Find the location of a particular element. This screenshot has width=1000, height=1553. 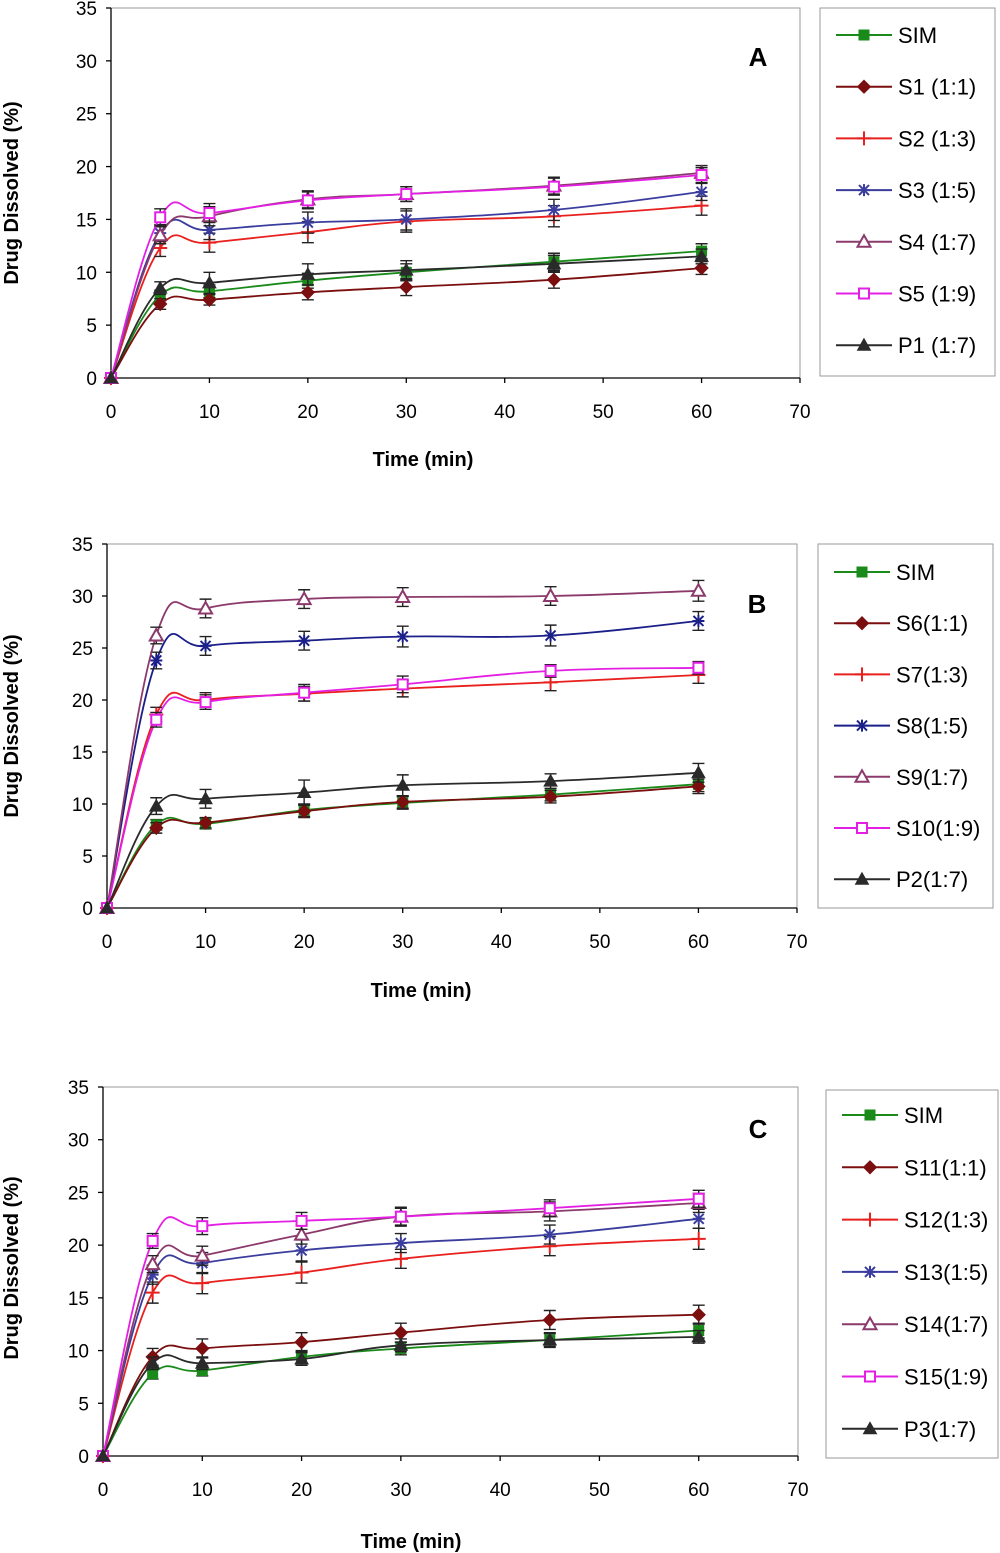

legend-item: S10(1:9) is located at coordinates (907, 828).